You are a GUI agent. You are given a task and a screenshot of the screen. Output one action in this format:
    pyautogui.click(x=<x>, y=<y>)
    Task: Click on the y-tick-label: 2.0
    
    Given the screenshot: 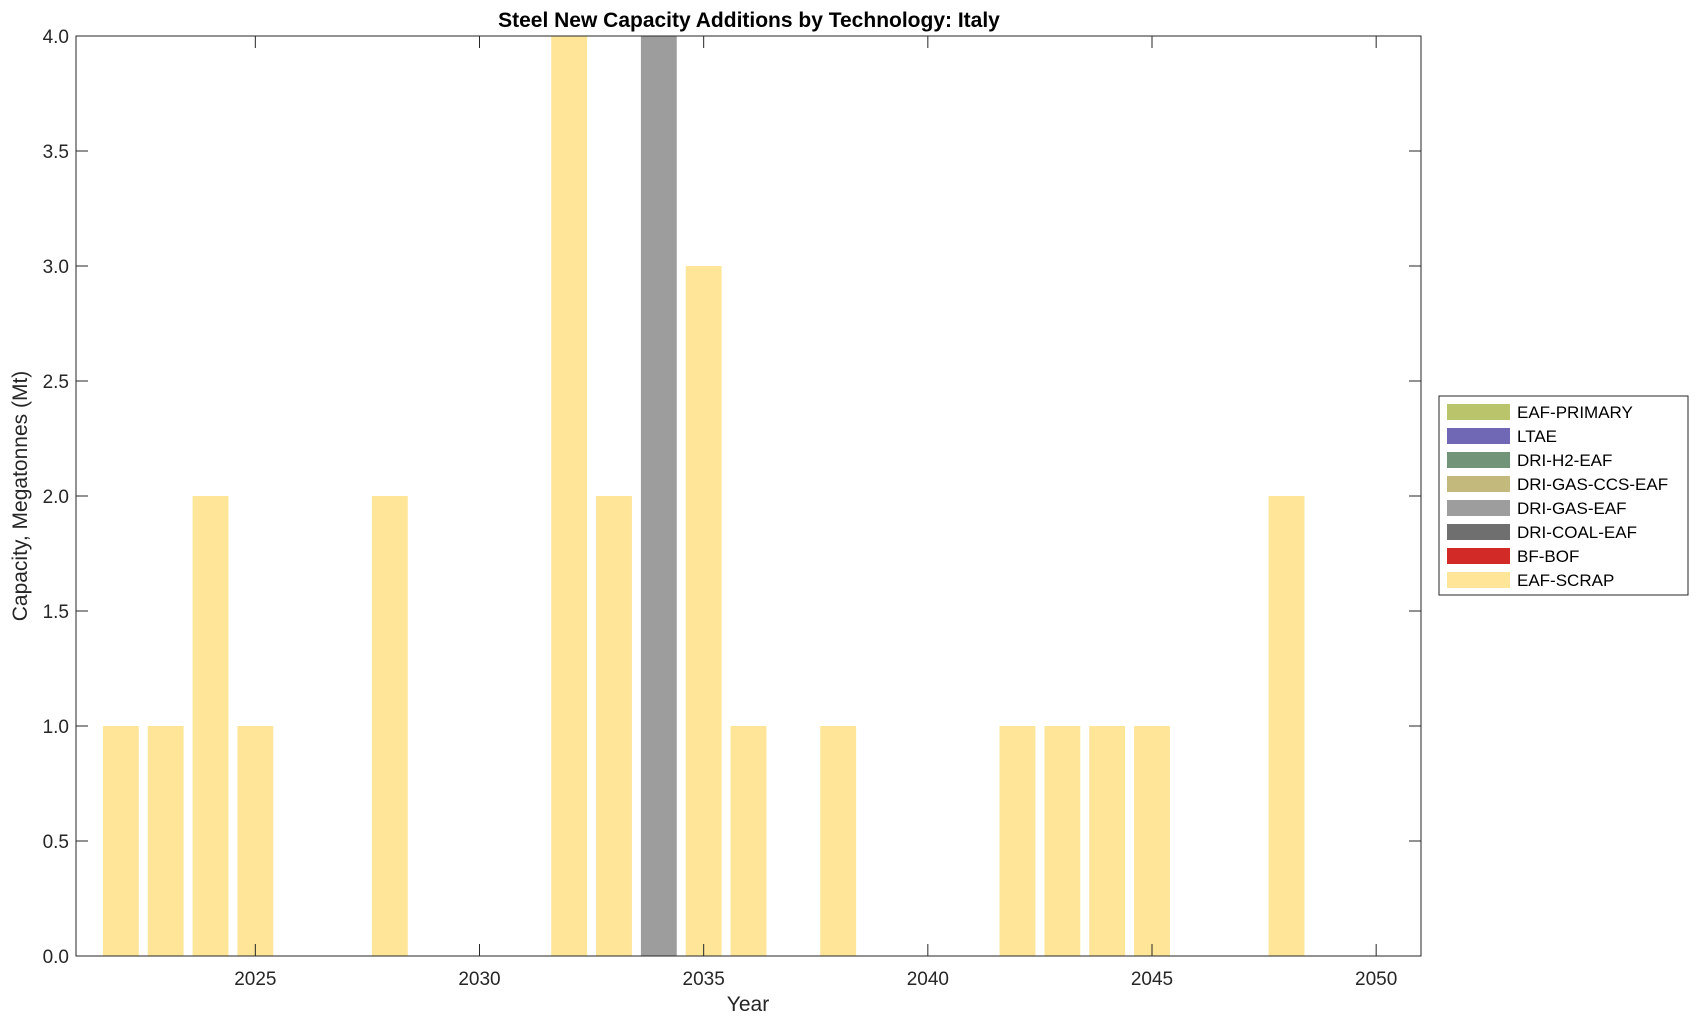 What is the action you would take?
    pyautogui.click(x=56, y=497)
    